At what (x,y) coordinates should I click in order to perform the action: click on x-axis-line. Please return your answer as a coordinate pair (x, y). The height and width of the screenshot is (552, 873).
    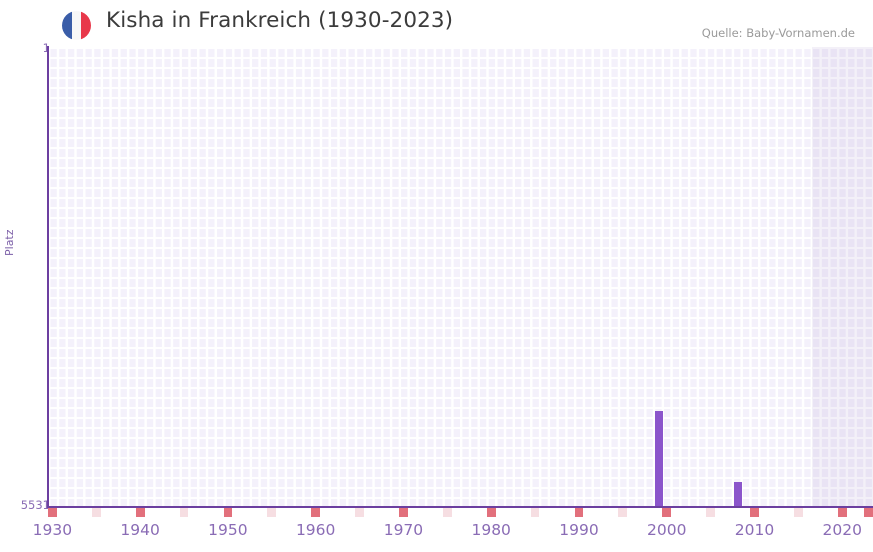
    Looking at the image, I should click on (460, 507).